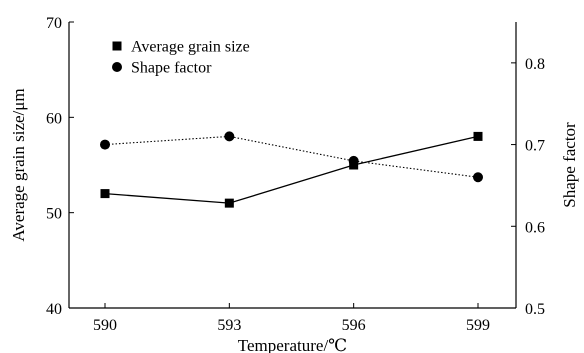 This screenshot has height=353, width=584. Describe the element at coordinates (535, 227) in the screenshot. I see `y-right-tick-label: 0.6` at that location.